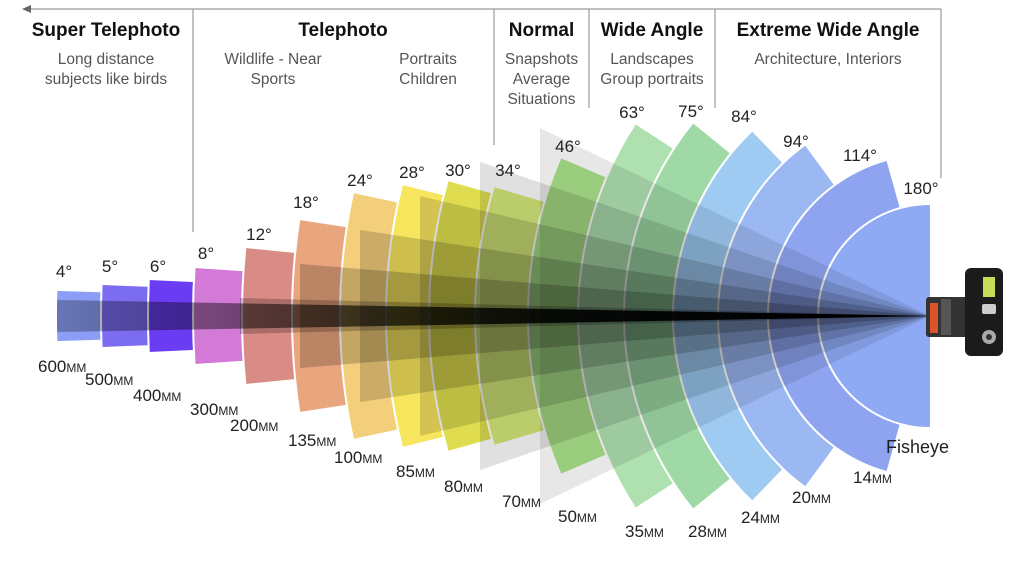  What do you see at coordinates (458, 170) in the screenshot?
I see `angle-label: 30°` at bounding box center [458, 170].